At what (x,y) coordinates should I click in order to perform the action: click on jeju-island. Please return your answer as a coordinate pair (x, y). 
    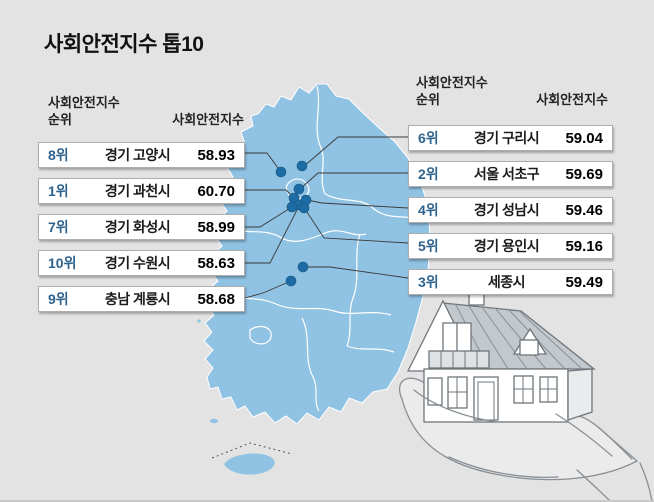
    Looking at the image, I should click on (249, 464).